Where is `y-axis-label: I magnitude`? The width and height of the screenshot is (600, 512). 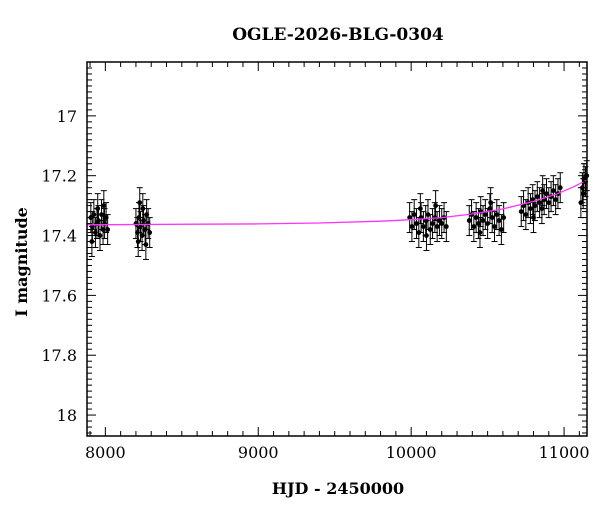
y-axis-label: I magnitude is located at coordinates (21, 262).